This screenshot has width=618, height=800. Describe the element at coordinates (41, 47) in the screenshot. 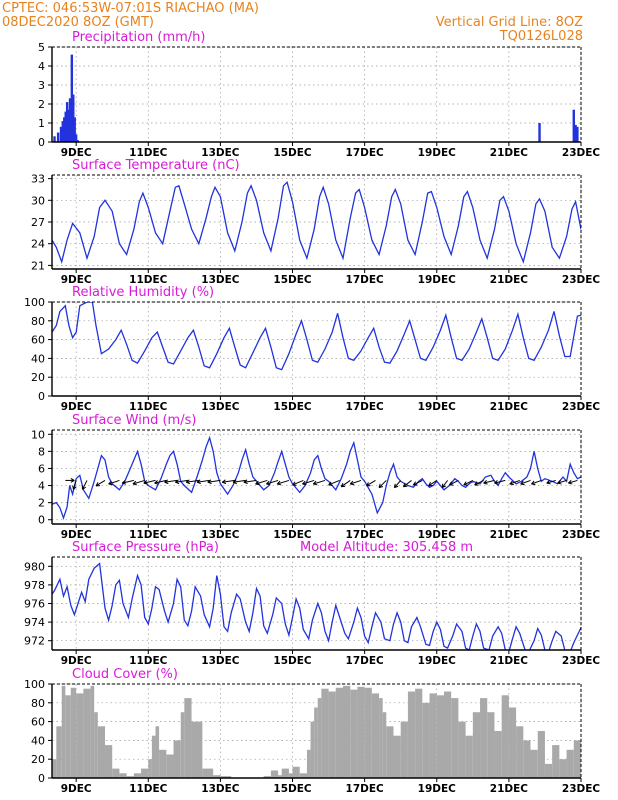

I see `y-tick-label: 5` at that location.